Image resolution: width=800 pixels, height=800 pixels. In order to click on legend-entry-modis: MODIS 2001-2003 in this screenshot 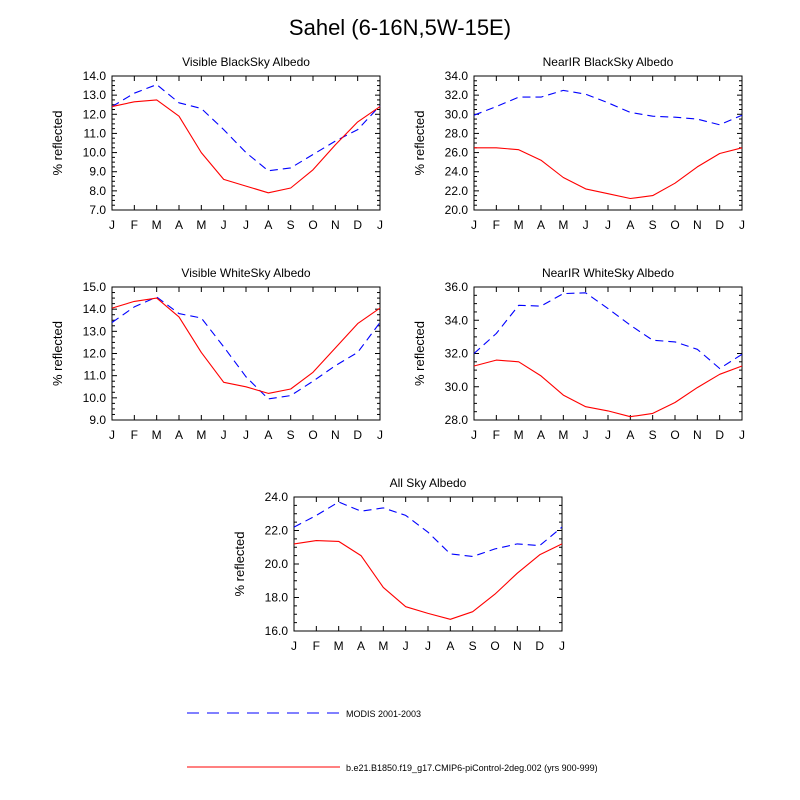, I will do `click(304, 714)`.